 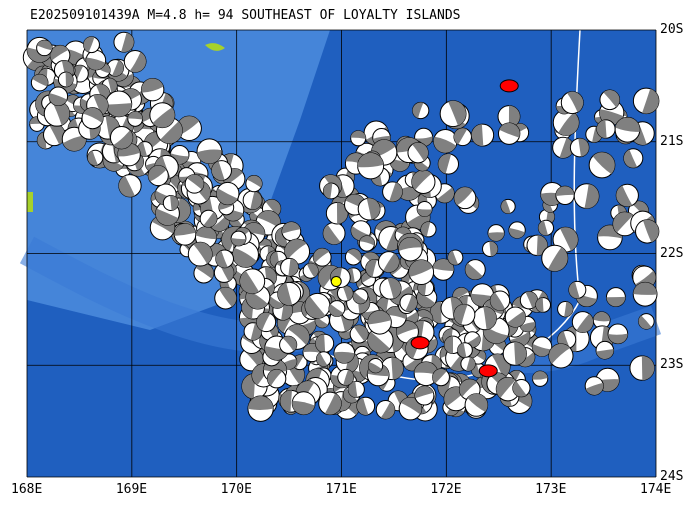 I want to click on lat-label: 23S, so click(x=672, y=365).